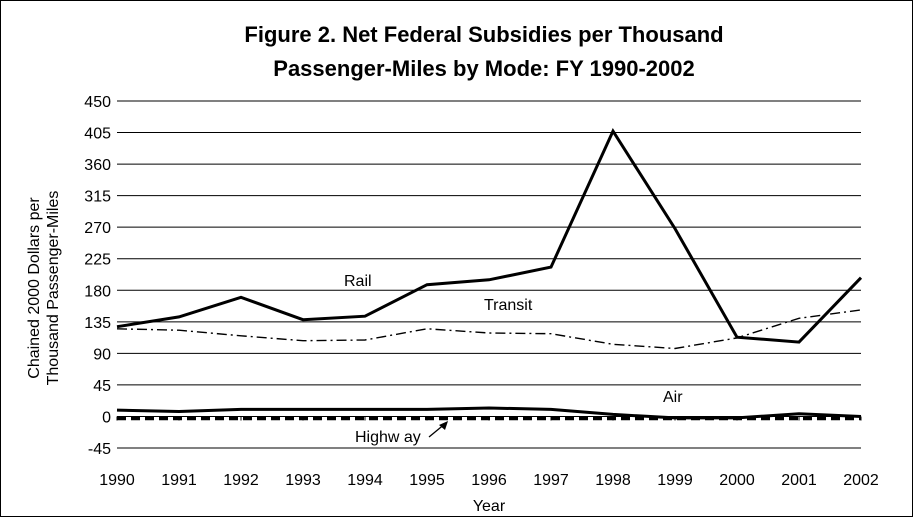  What do you see at coordinates (106, 417) in the screenshot?
I see `y-tick-label: 0` at bounding box center [106, 417].